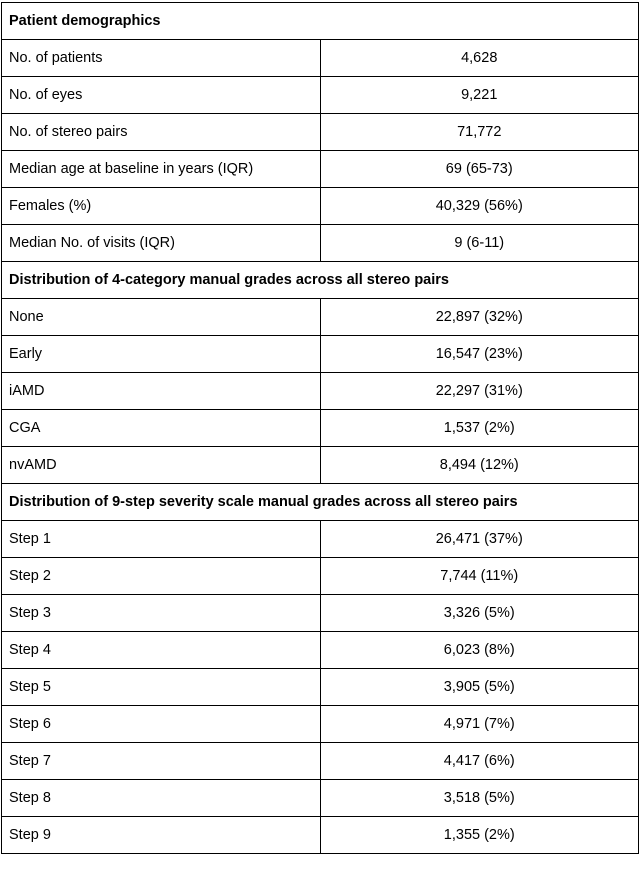 The image size is (640, 889). Describe the element at coordinates (161, 576) in the screenshot. I see `row-label: Step 2` at that location.